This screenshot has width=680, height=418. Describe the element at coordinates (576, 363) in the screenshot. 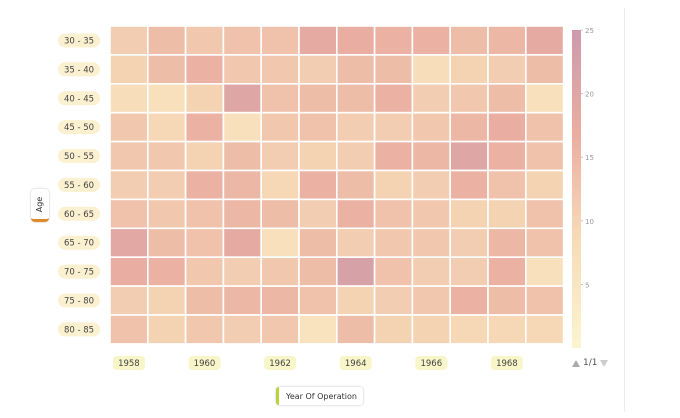

I see `pager-up-icon` at that location.